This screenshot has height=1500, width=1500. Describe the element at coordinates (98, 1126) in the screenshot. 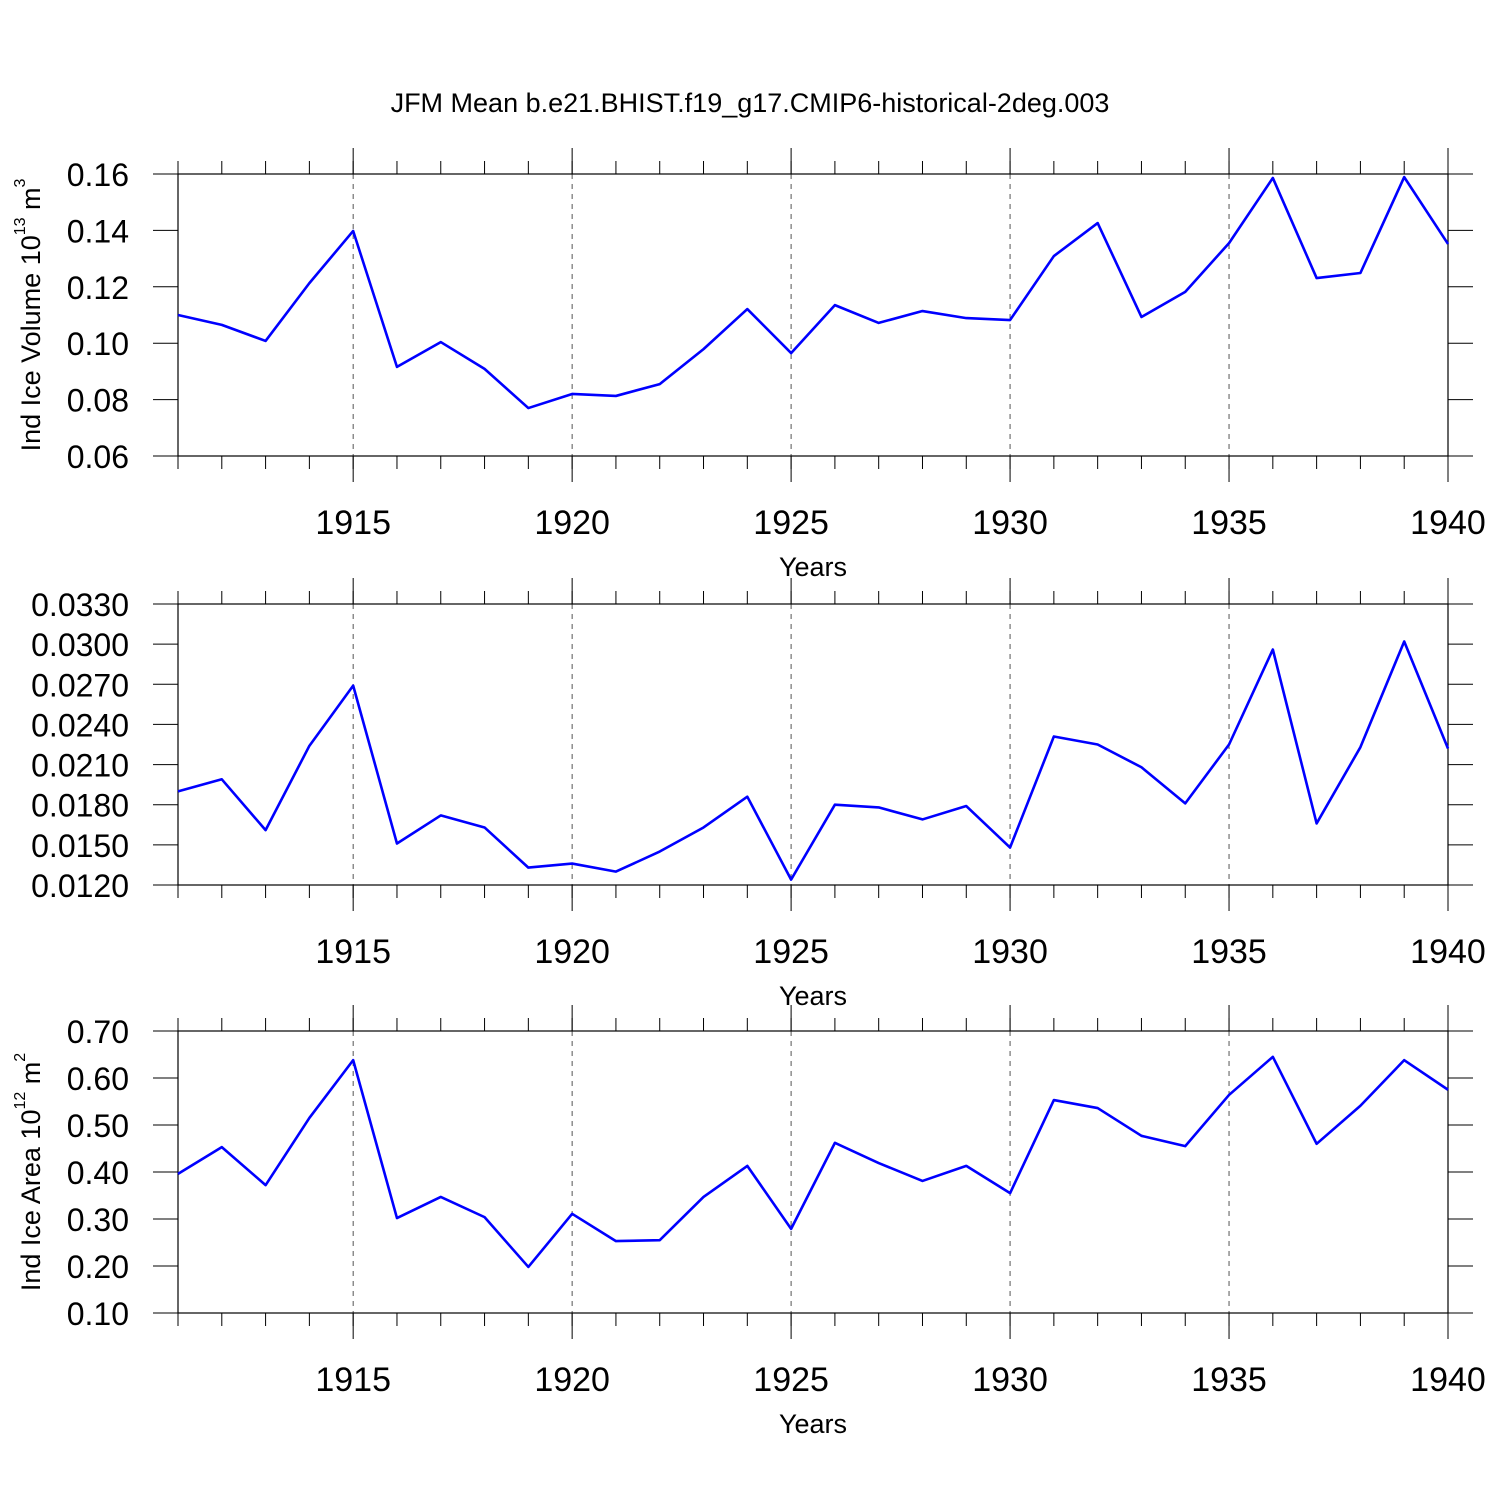

I see `y-tick-label: 0.50` at that location.